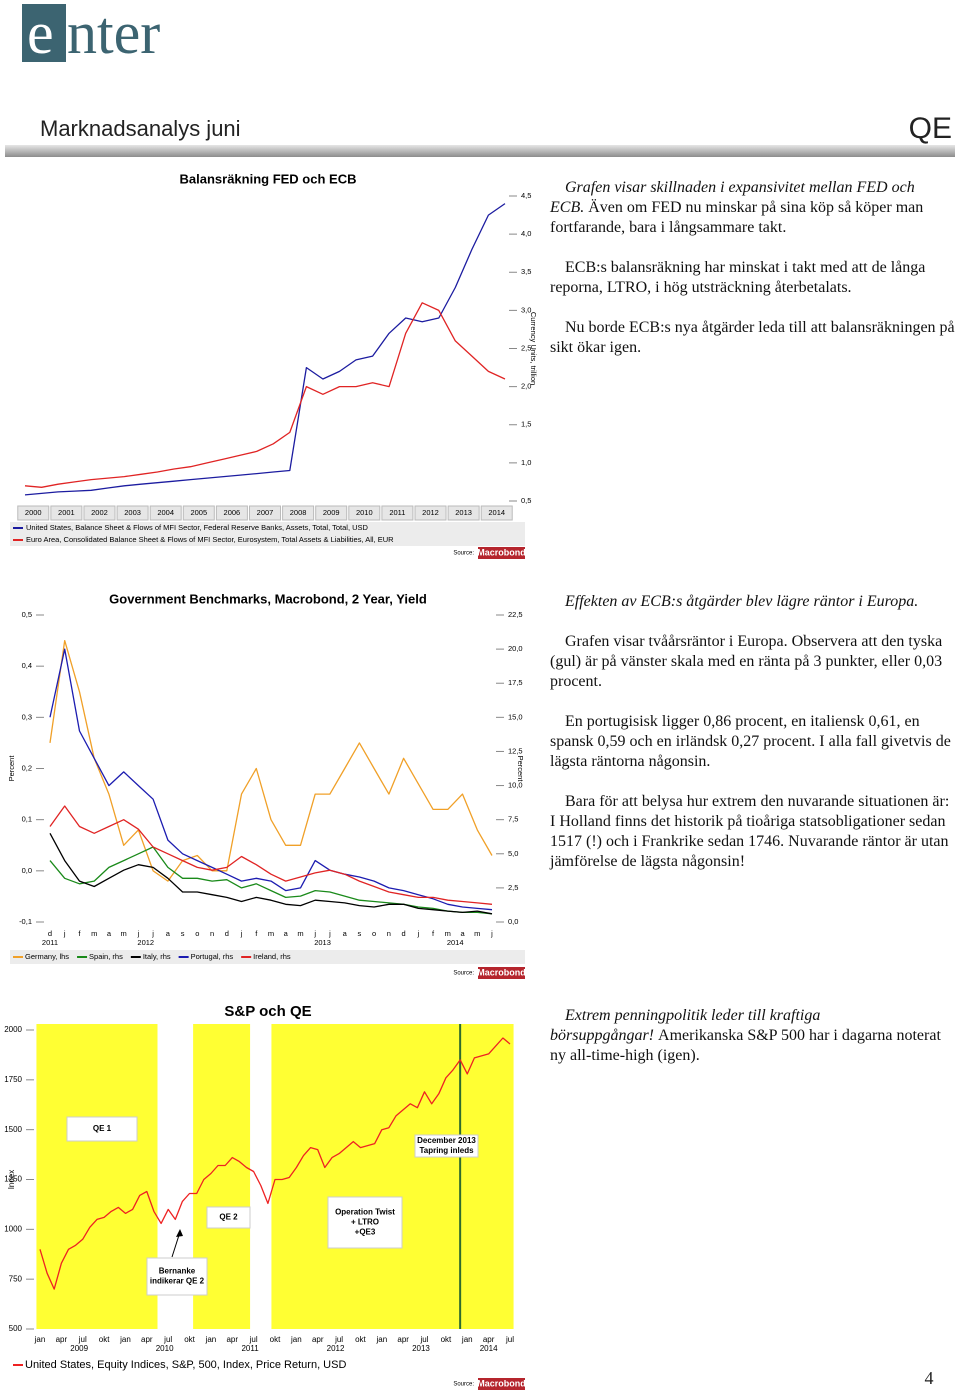 Image resolution: width=960 pixels, height=1396 pixels. I want to click on y-tick-label: 750, so click(16, 1278).